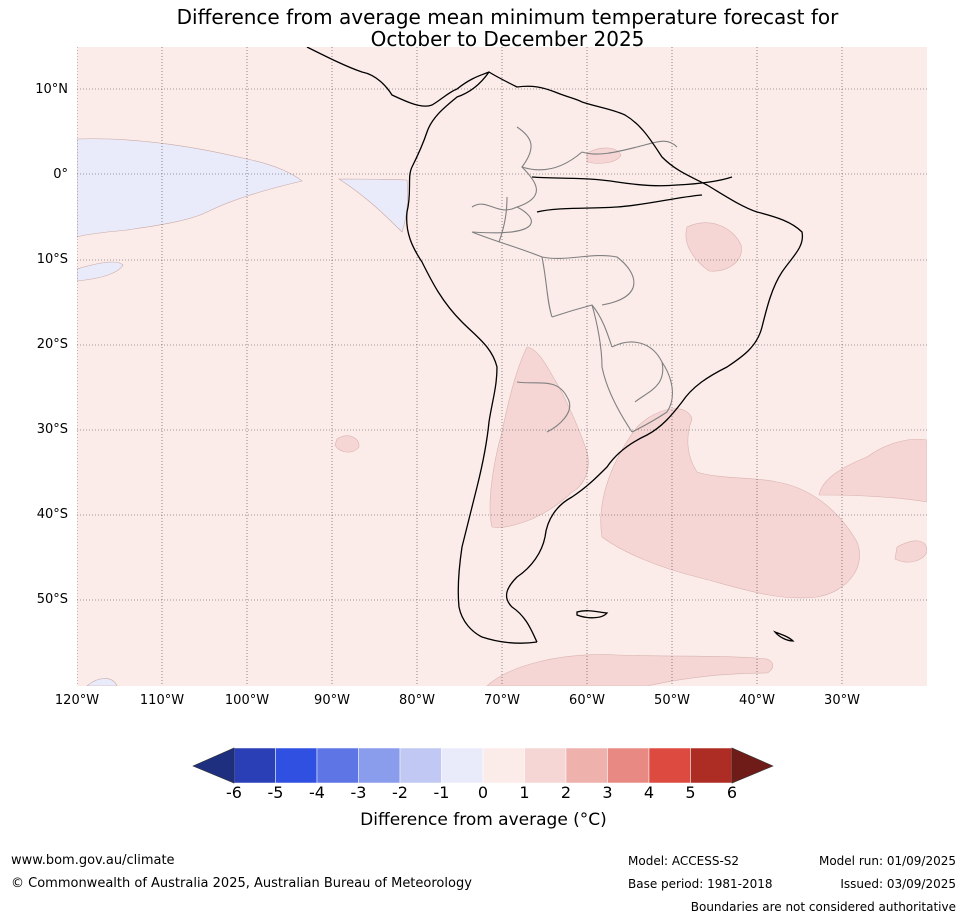 Image resolution: width=965 pixels, height=919 pixels. What do you see at coordinates (649, 792) in the screenshot?
I see `colorbar-tick-label: 4` at bounding box center [649, 792].